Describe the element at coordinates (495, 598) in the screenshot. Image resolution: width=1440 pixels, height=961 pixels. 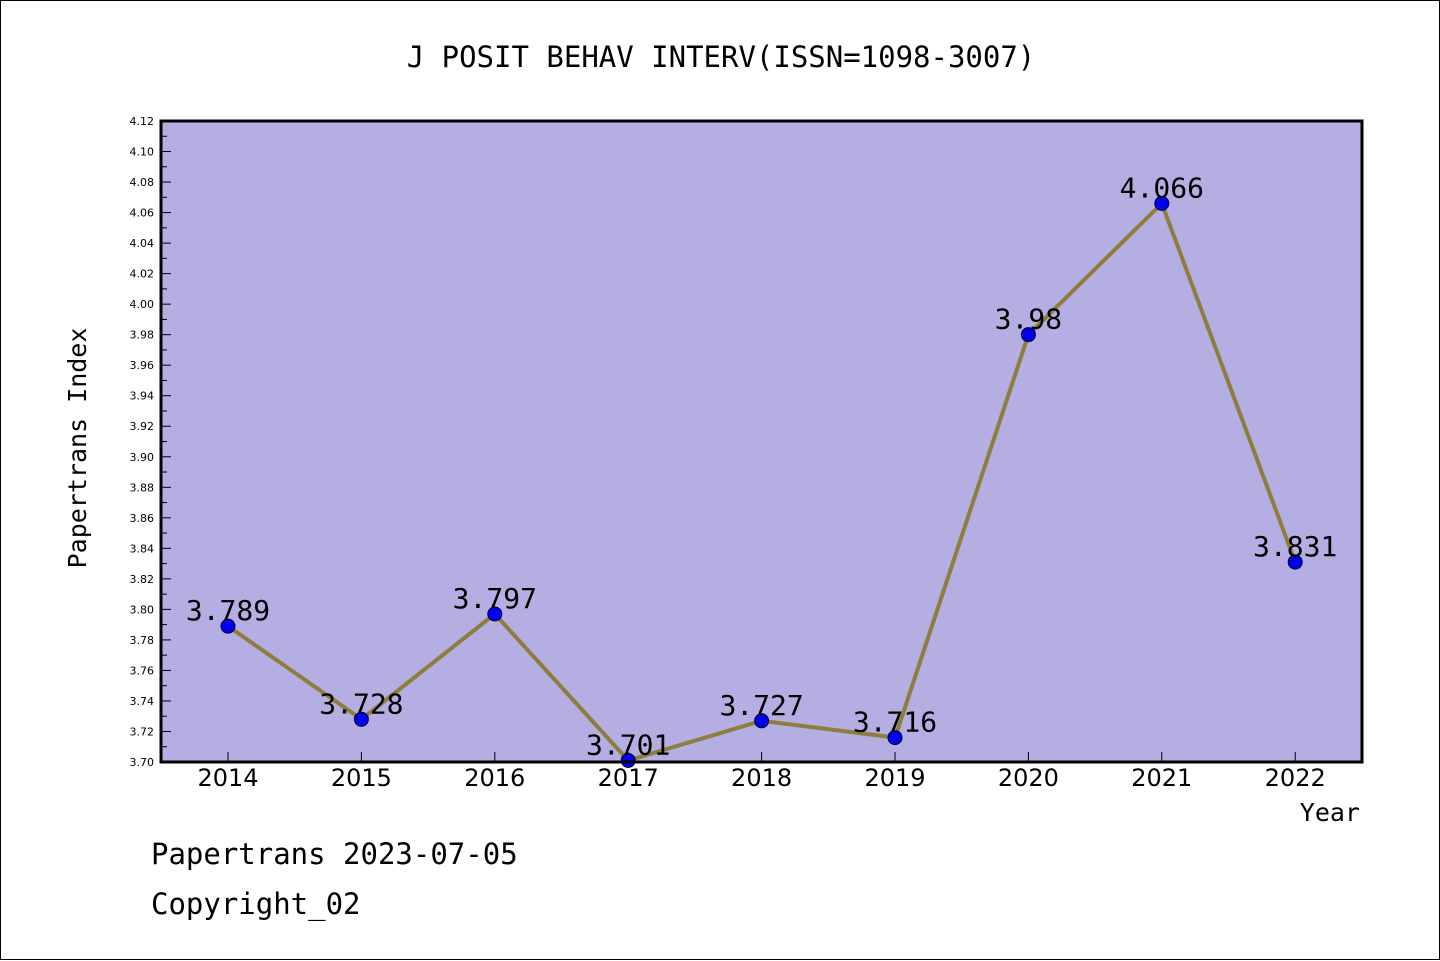
I see `data-label: 3.797` at that location.